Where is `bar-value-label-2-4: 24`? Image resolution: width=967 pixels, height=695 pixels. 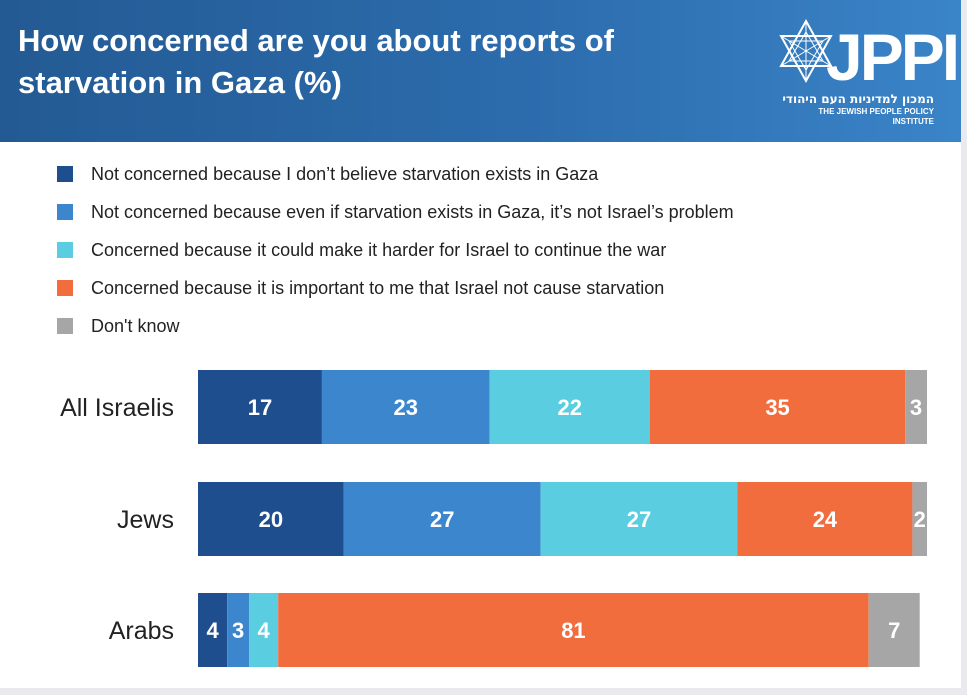
bar-value-label-2-4: 24 is located at coordinates (825, 519).